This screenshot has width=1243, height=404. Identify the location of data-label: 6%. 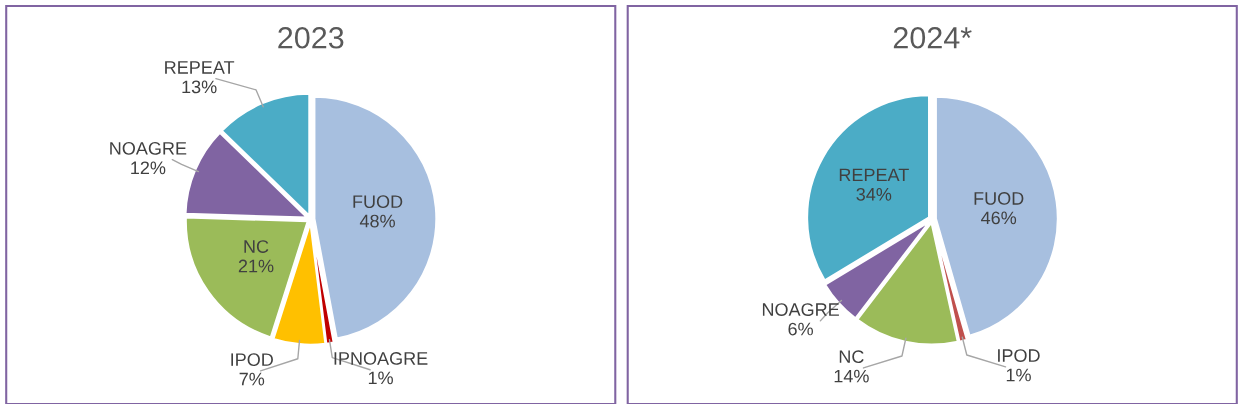
(800, 329).